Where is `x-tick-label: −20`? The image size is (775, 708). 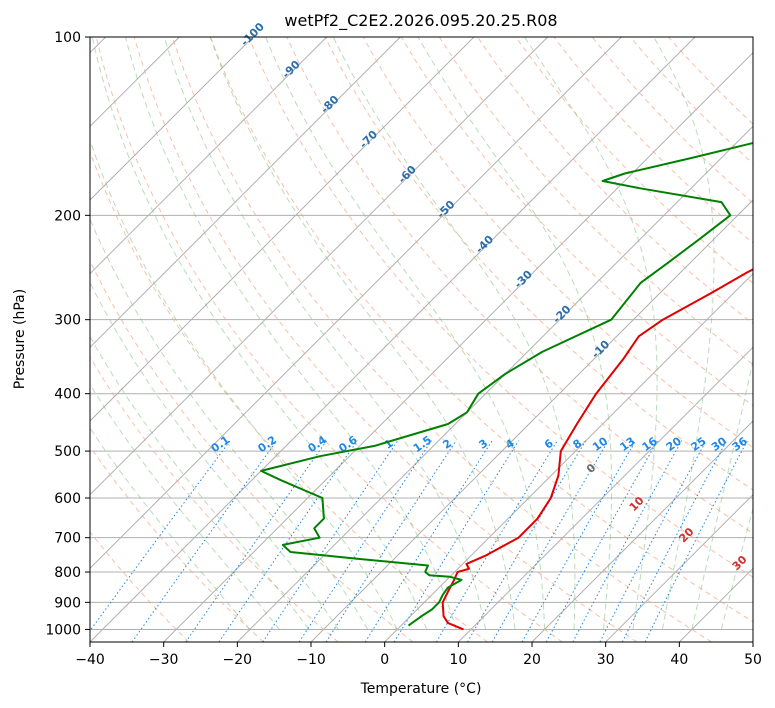 x-tick-label: −20 is located at coordinates (238, 660).